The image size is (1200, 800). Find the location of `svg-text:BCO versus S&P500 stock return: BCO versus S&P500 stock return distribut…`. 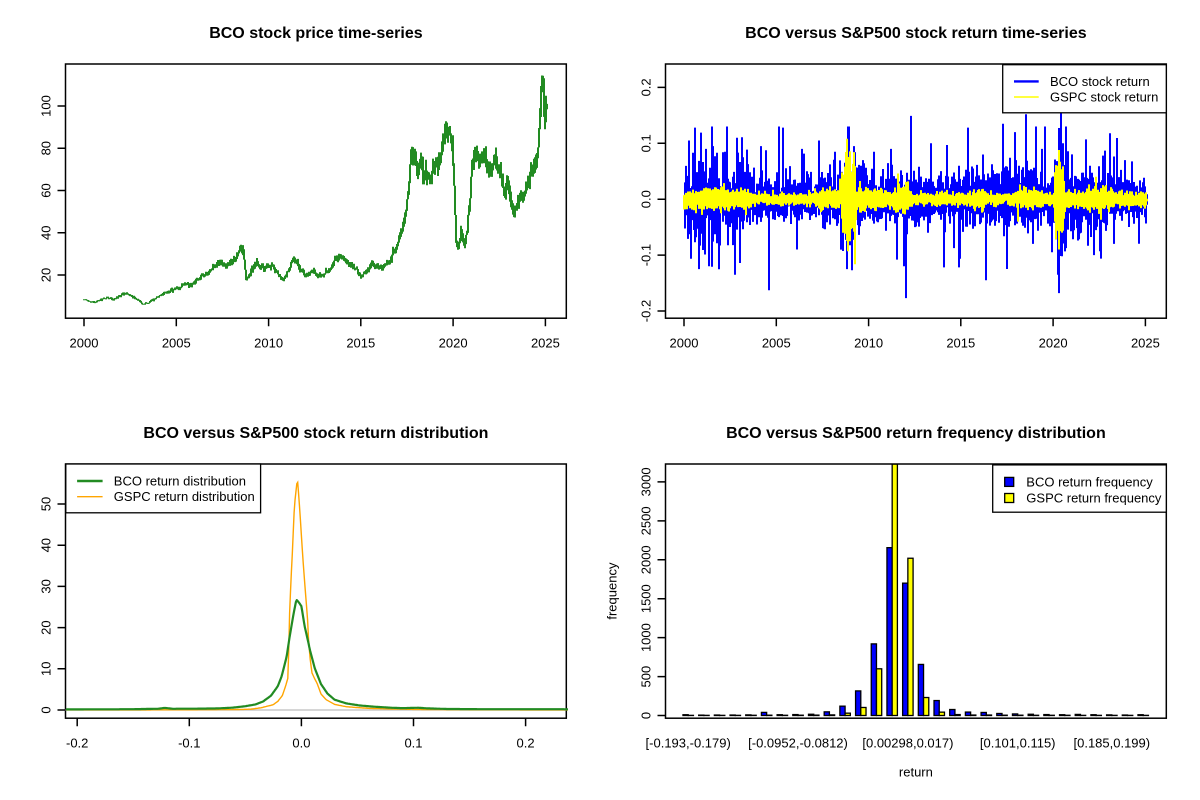

svg-text:BCO versus S&P500 stock return: BCO versus S&P500 stock return distribut… is located at coordinates (315, 433).